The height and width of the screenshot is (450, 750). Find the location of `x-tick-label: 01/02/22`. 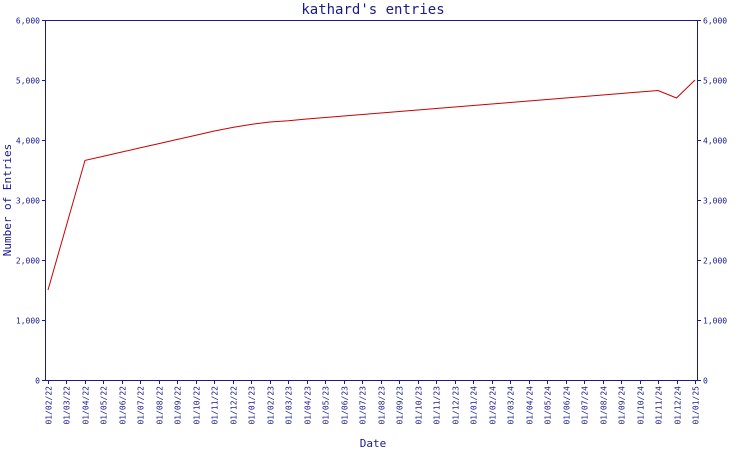

x-tick-label: 01/02/22 is located at coordinates (49, 405).